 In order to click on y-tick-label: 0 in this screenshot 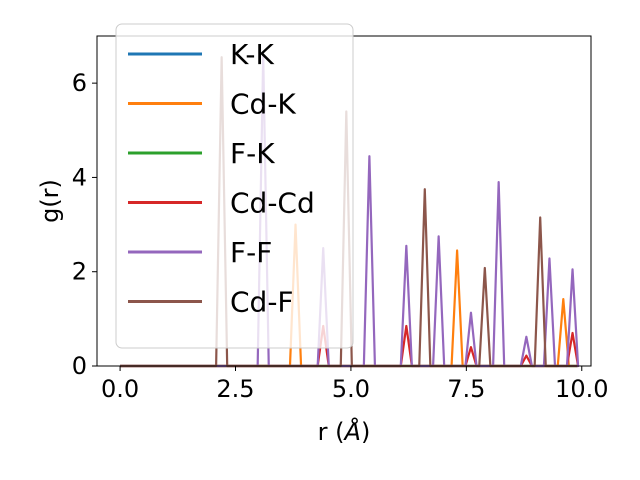, I will do `click(79, 366)`.